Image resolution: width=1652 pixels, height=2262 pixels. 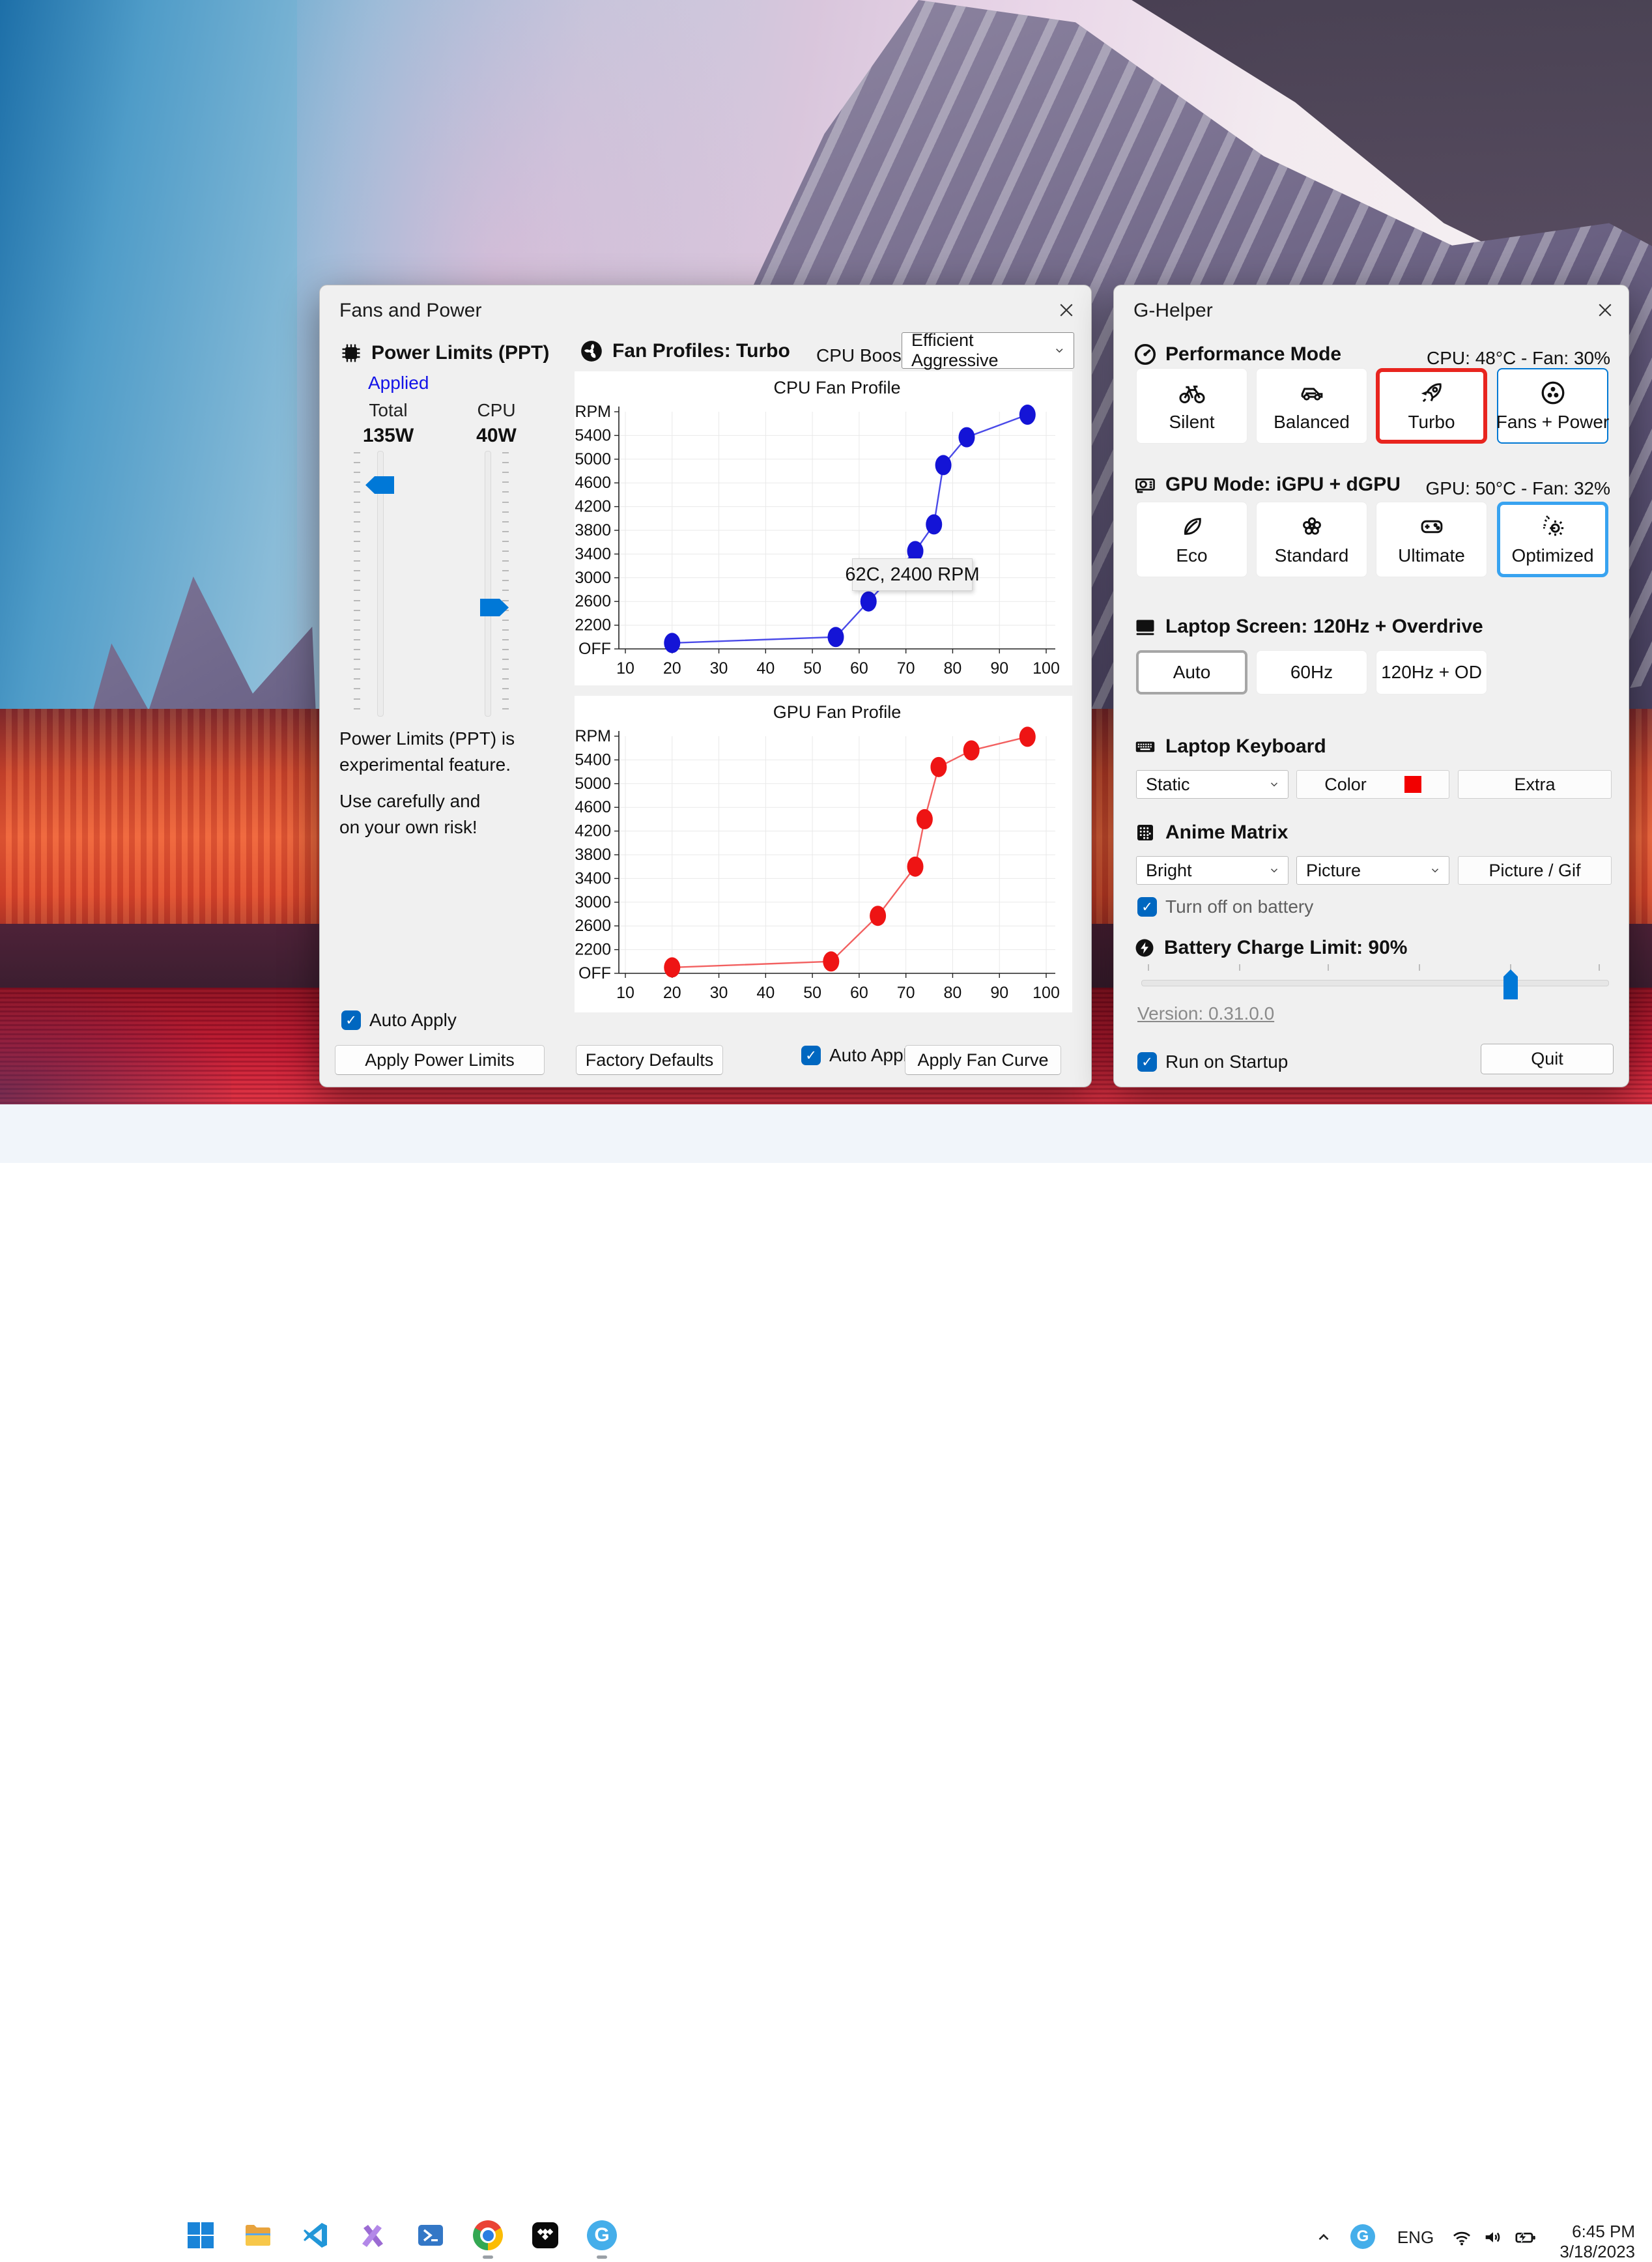 I want to click on g-helper-button: G, so click(x=602, y=2235).